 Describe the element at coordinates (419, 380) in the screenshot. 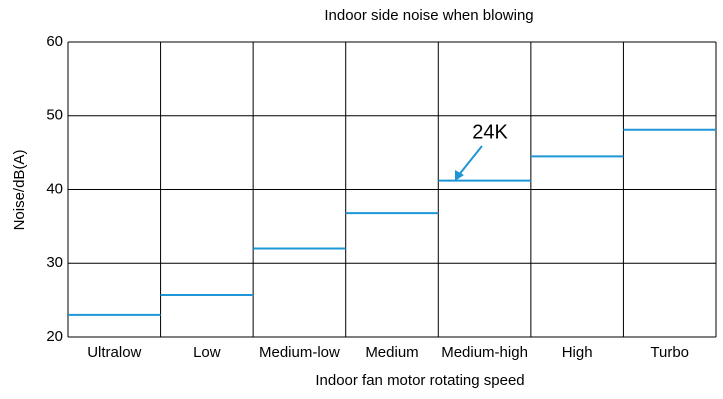

I see `x-axis-label: Indoor fan motor rotating speed` at that location.